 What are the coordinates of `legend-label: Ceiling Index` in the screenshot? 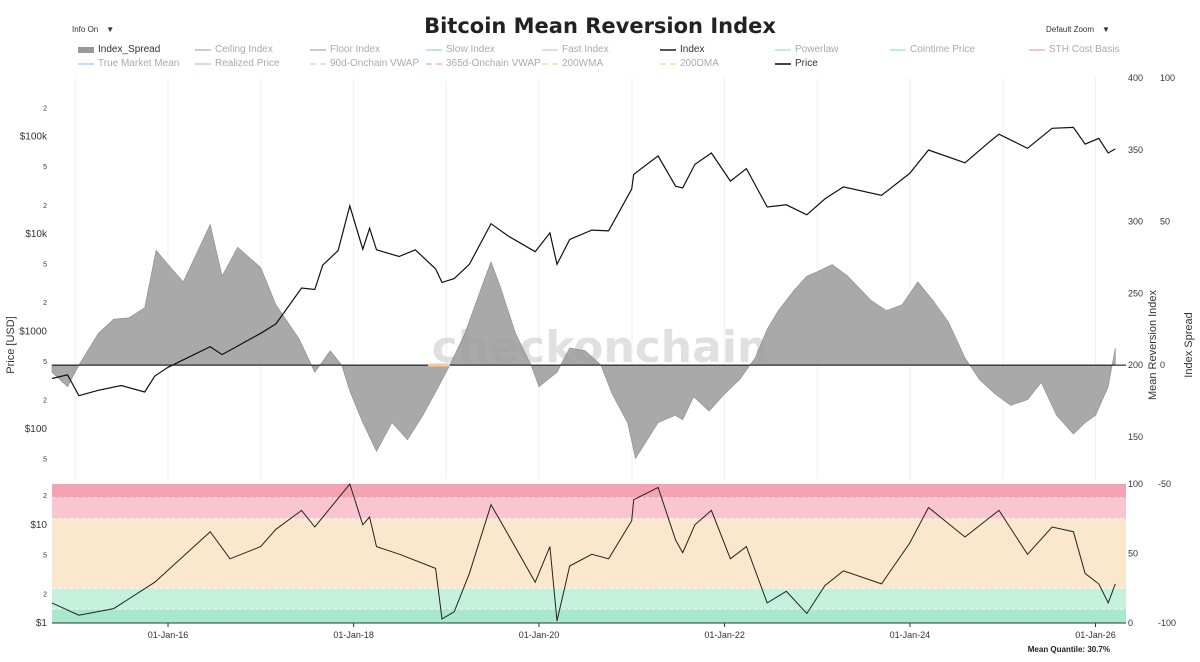 It's located at (244, 49).